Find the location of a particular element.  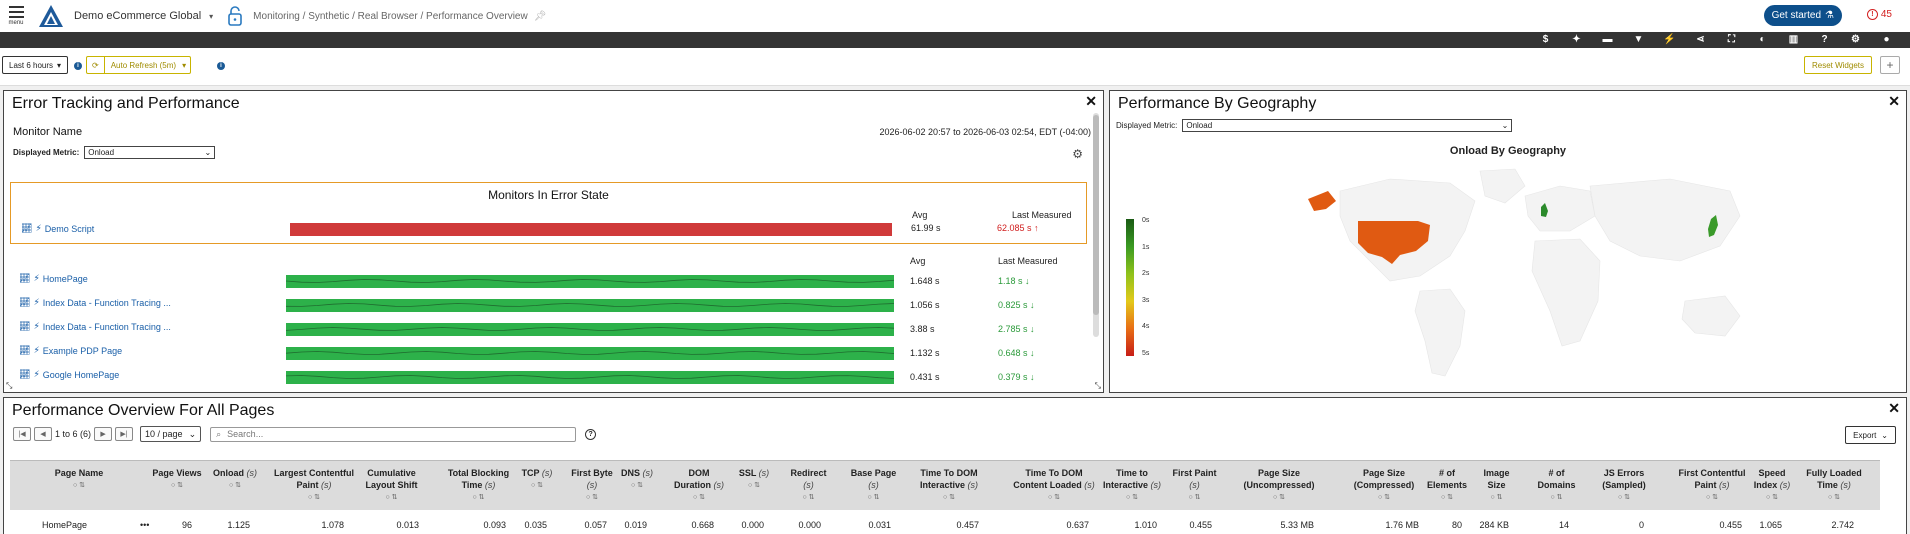

pin-icon: 📌︎ is located at coordinates (540, 16).